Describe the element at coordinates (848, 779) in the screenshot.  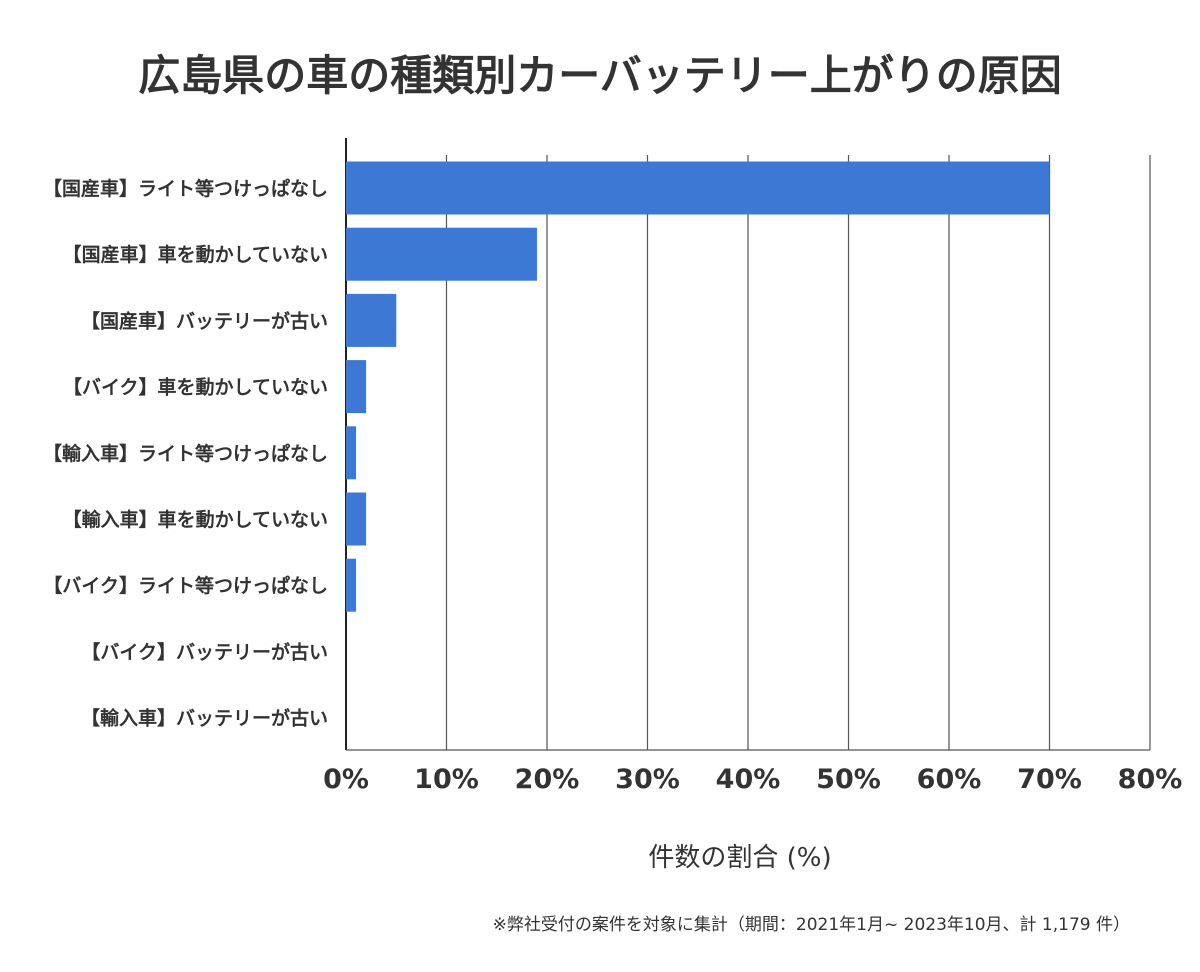
I see `x-tick-label: 50%` at that location.